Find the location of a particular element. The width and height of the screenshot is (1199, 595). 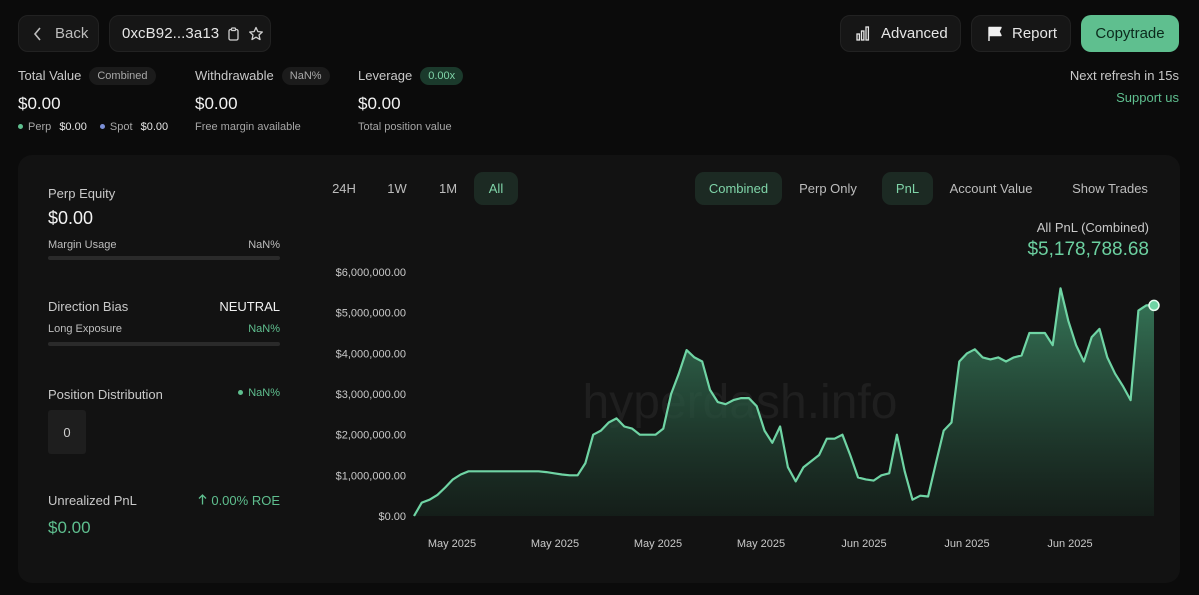

bar-chart-icon is located at coordinates (863, 33).